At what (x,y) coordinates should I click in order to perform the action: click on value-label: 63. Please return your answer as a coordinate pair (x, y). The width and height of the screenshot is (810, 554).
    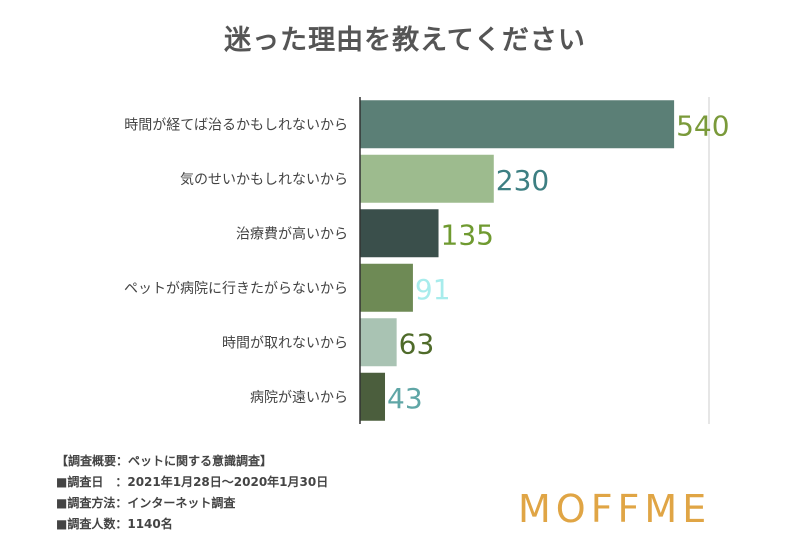
    Looking at the image, I should click on (417, 343).